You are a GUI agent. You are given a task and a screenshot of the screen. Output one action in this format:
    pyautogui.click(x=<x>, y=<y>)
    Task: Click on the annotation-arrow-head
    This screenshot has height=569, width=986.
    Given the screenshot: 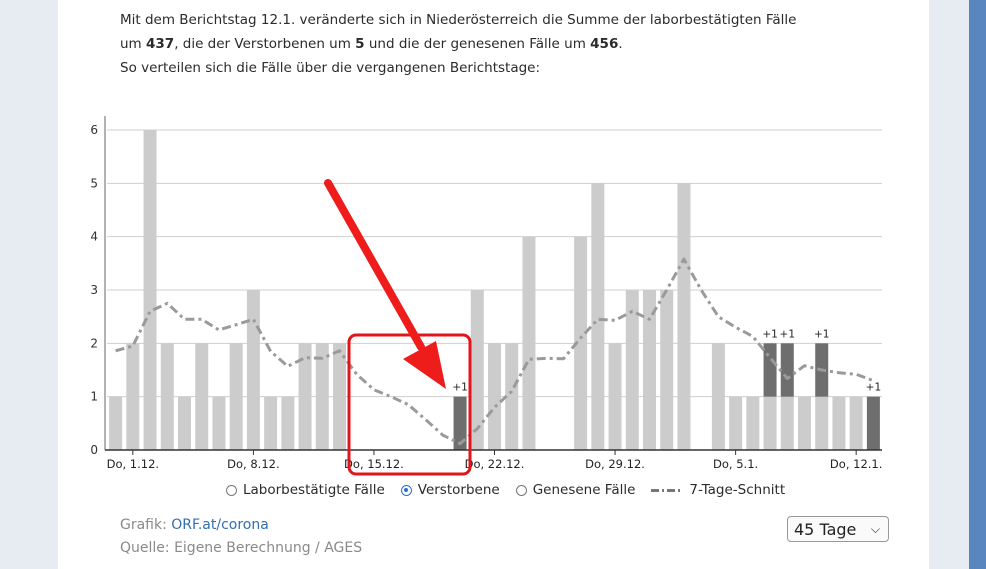 What is the action you would take?
    pyautogui.click(x=424, y=365)
    